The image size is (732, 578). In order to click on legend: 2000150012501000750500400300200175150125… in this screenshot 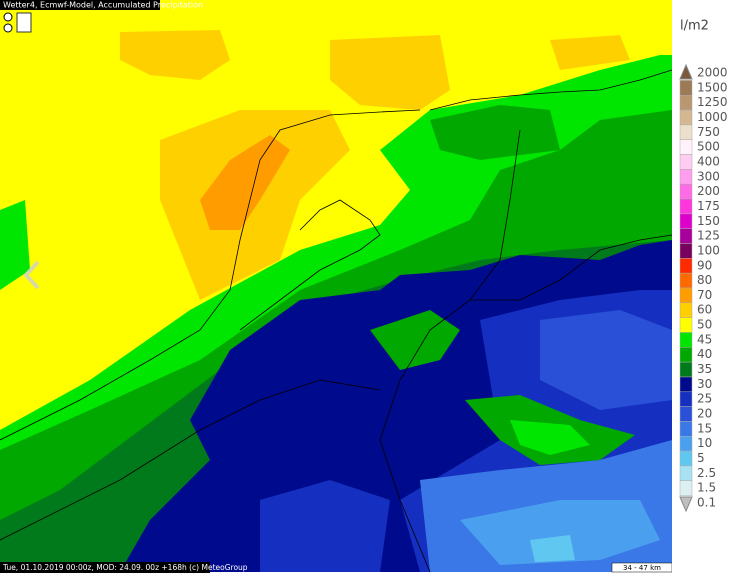, I will do `click(703, 288)`.